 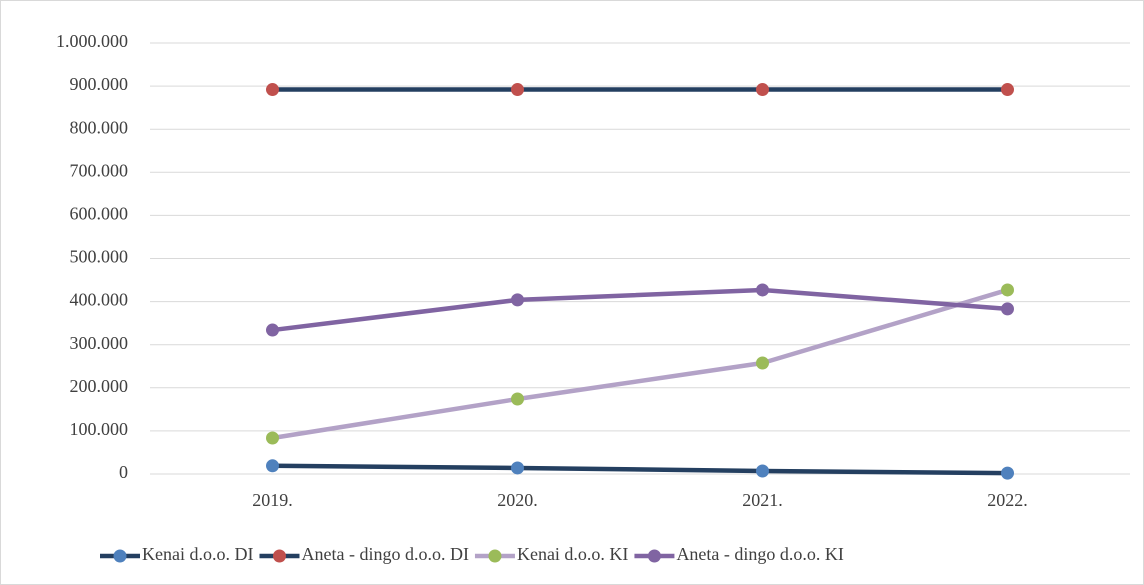 What do you see at coordinates (99, 84) in the screenshot?
I see `y-tick-label: 900.000` at bounding box center [99, 84].